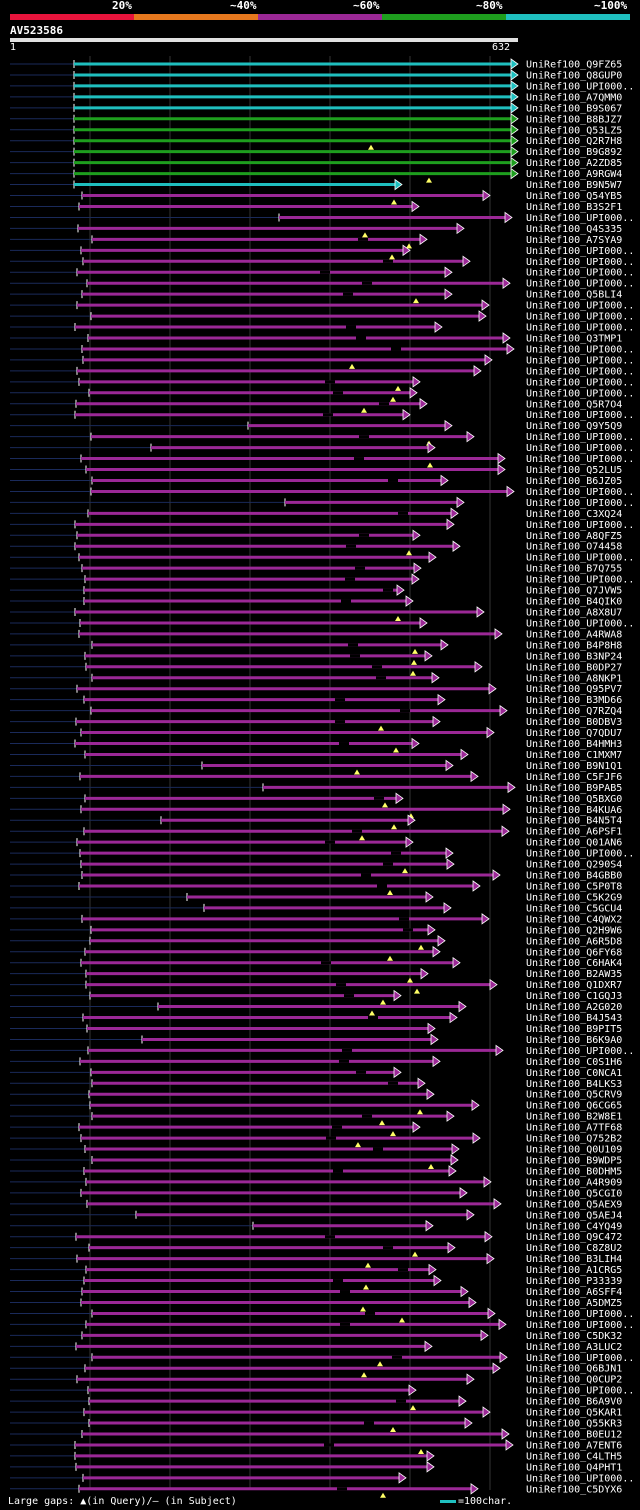 The image size is (640, 1510). Describe the element at coordinates (574, 404) in the screenshot. I see `hit-label: UniRef100_Q5R7O4` at that location.